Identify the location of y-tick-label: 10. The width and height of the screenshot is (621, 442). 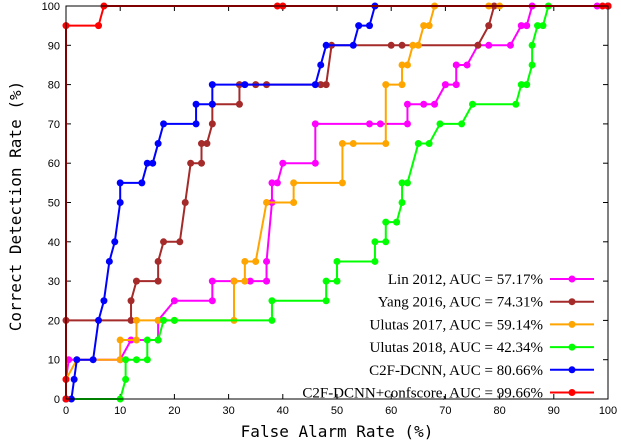
(54, 361).